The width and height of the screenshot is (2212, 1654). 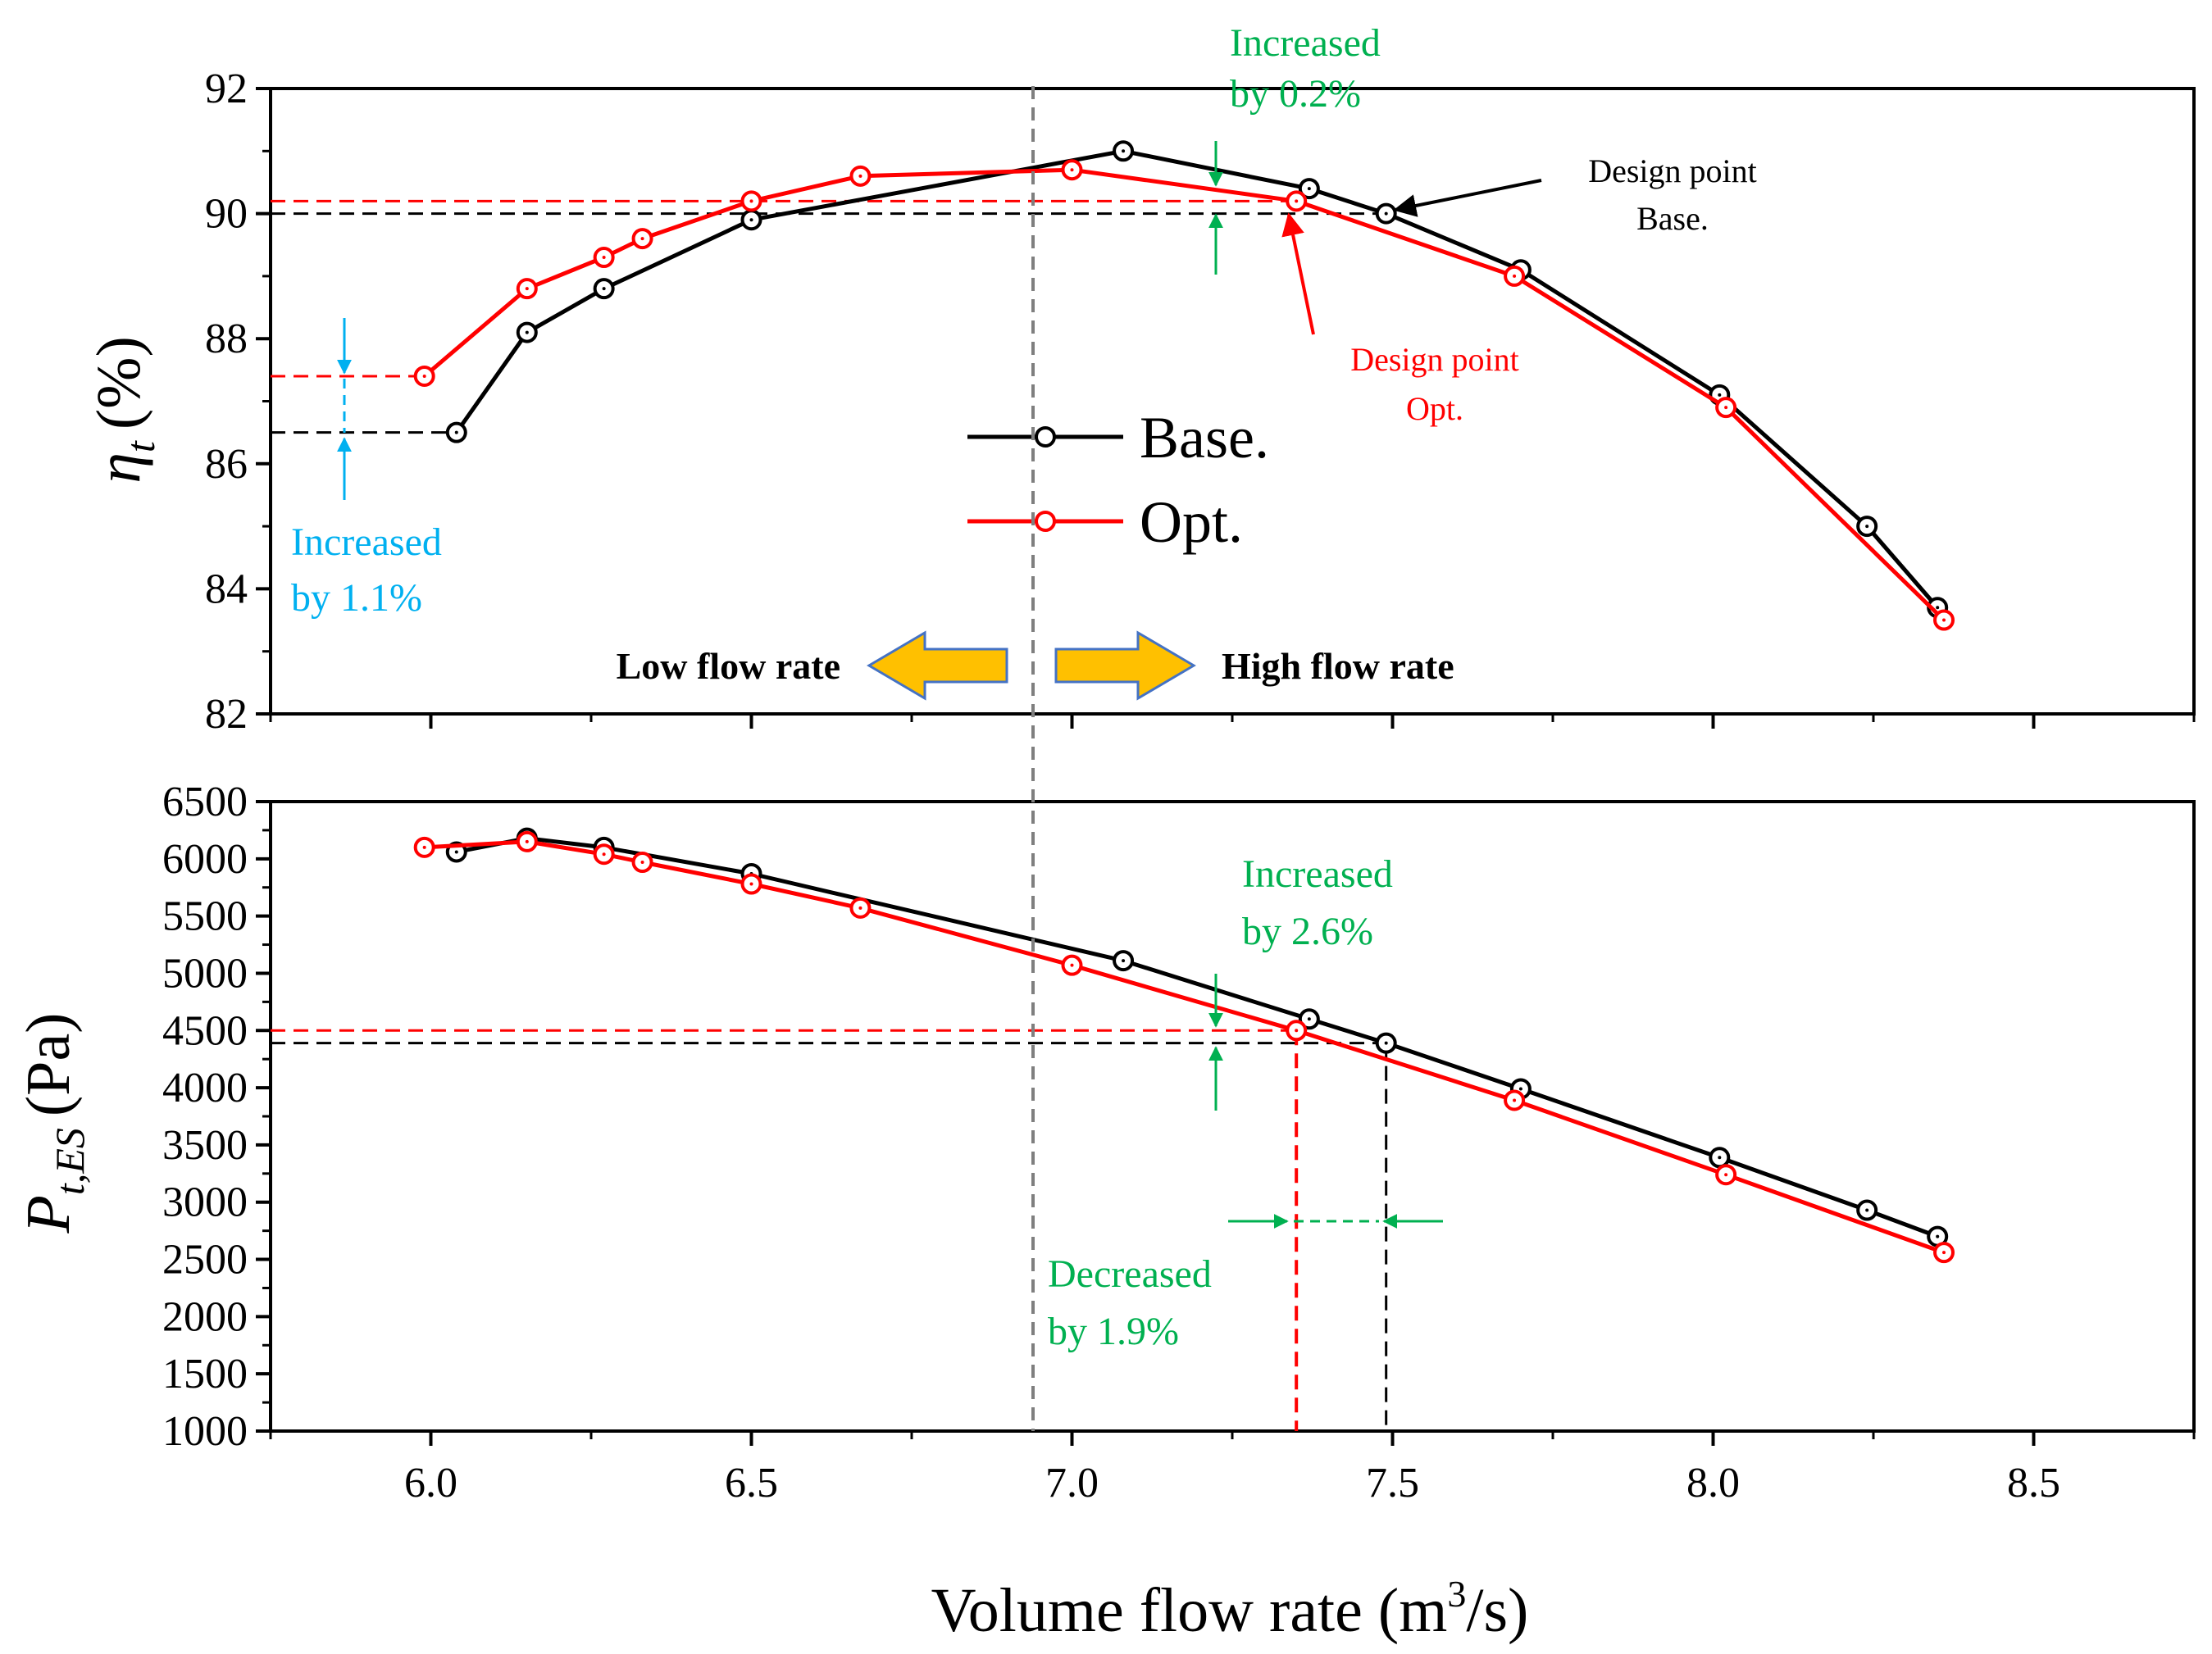 What do you see at coordinates (205, 1030) in the screenshot?
I see `bottom-y-tick-label: 4500` at bounding box center [205, 1030].